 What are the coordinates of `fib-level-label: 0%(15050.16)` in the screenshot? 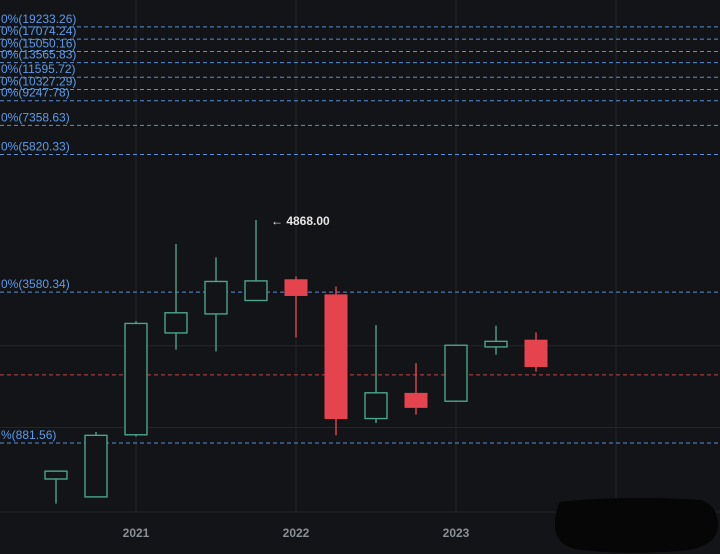 It's located at (38, 43).